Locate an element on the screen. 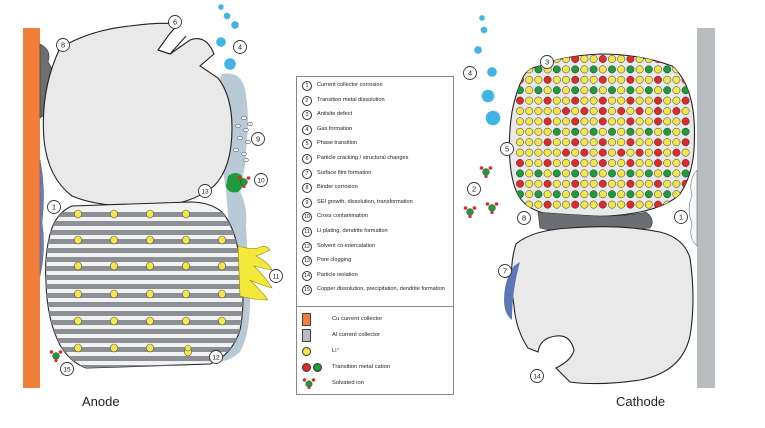  marker-2: 2 is located at coordinates (474, 189).